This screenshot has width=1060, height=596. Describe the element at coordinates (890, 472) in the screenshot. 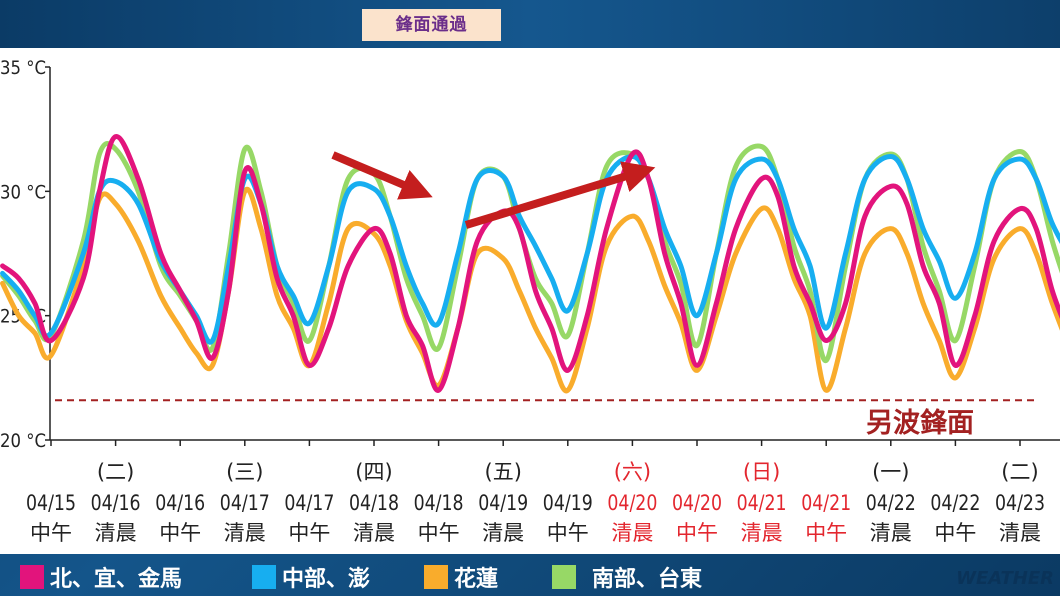

I see `x-tick-day: (一)` at that location.